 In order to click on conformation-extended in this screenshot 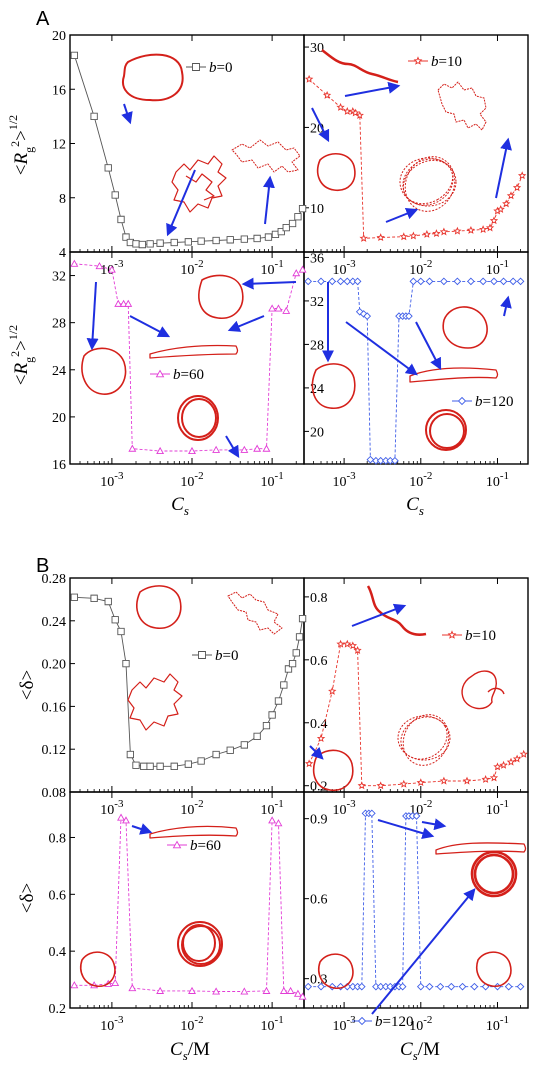, I will do `click(266, 156)`.